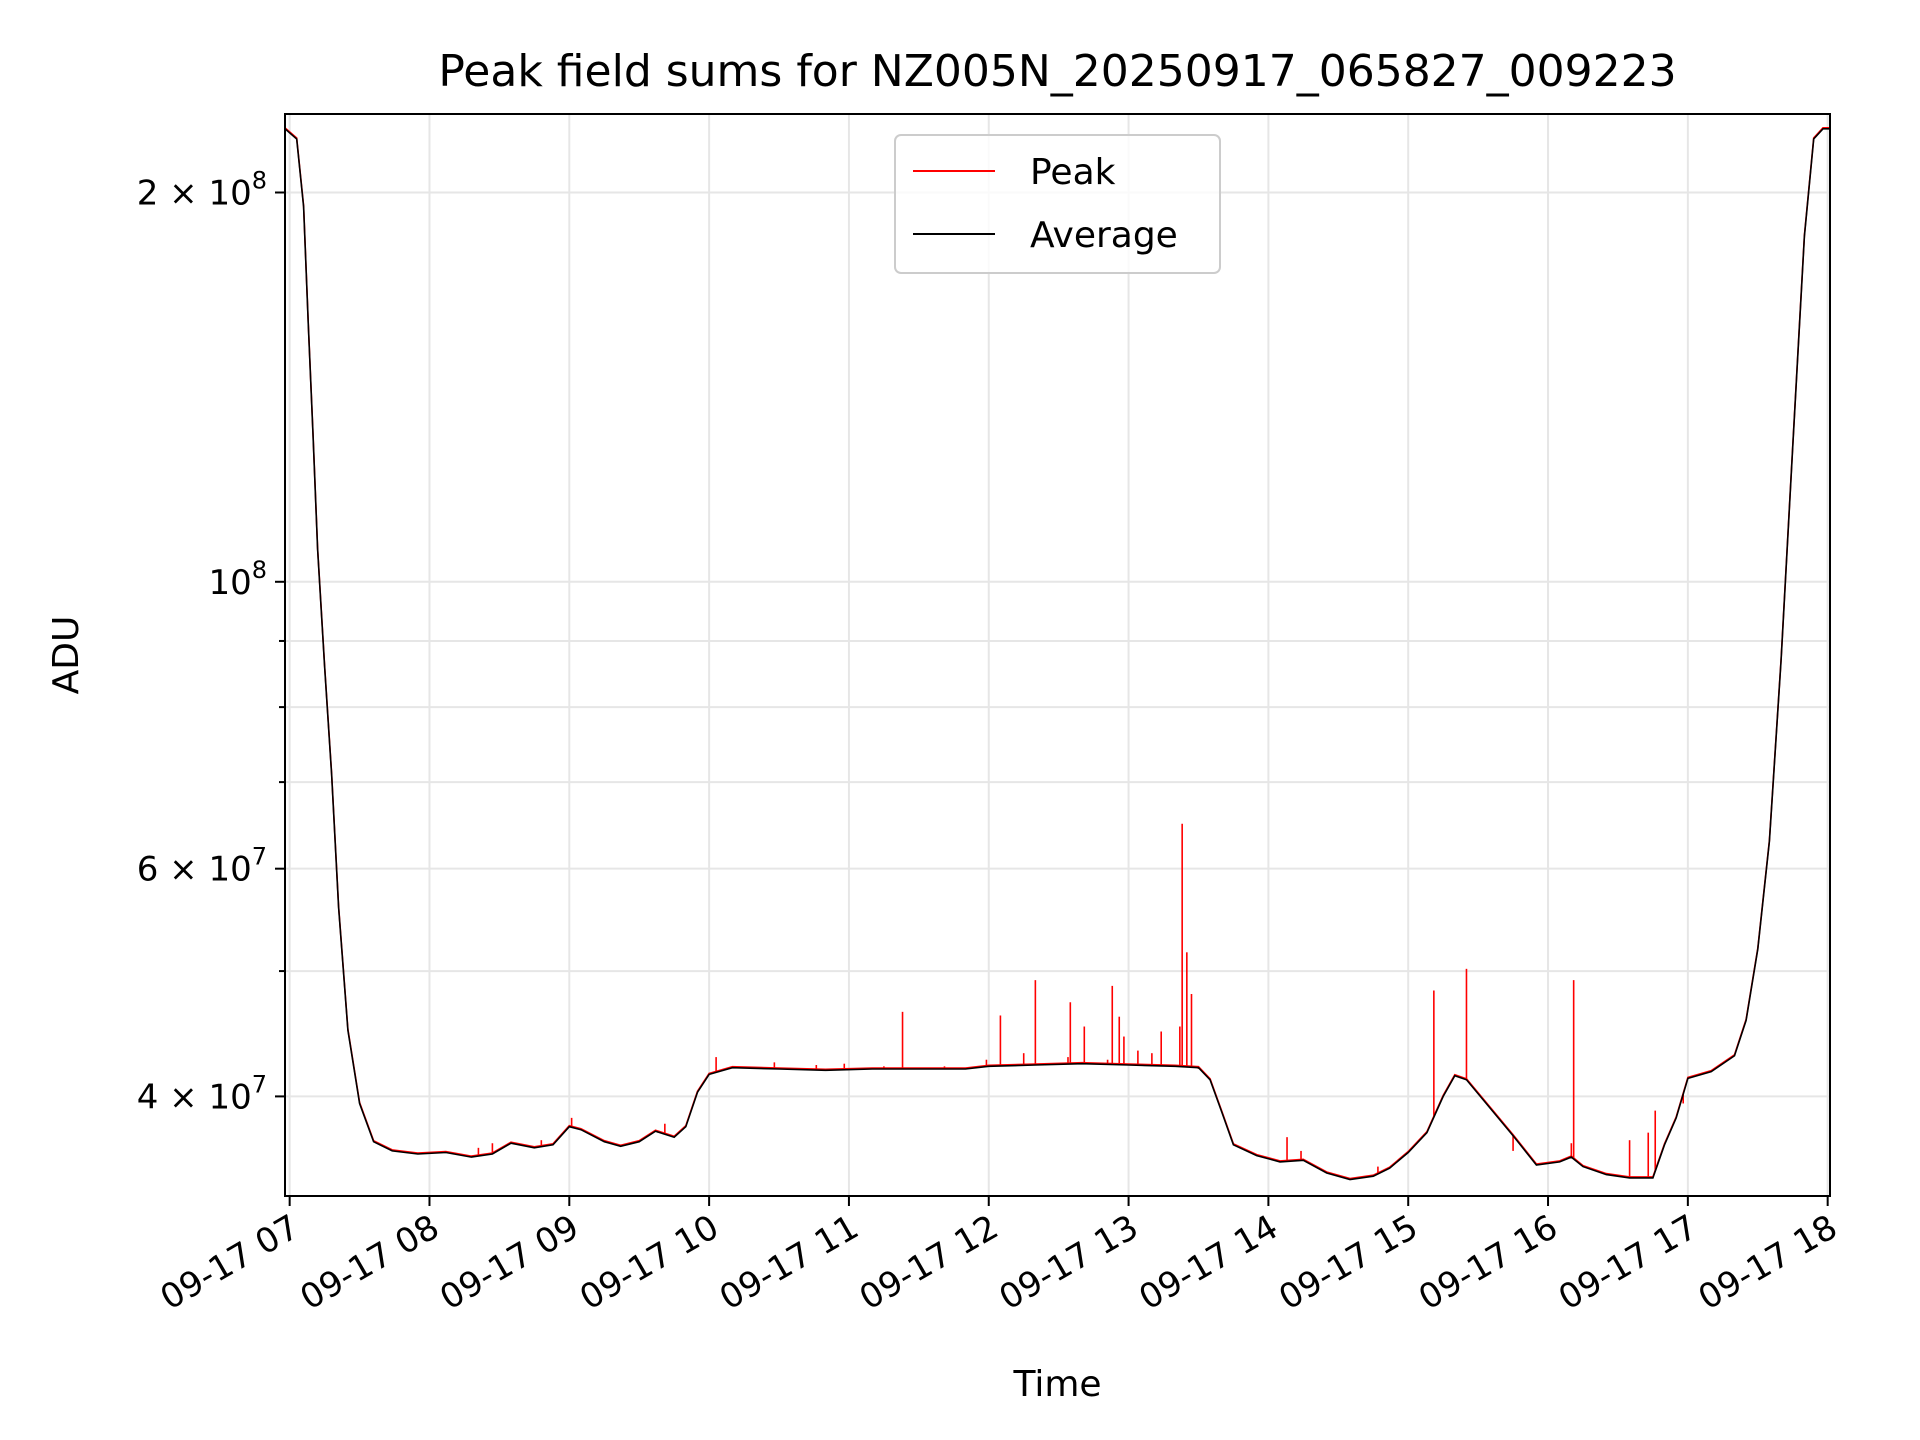 This screenshot has width=1920, height=1440. What do you see at coordinates (1073, 172) in the screenshot?
I see `legend-label: Peak` at bounding box center [1073, 172].